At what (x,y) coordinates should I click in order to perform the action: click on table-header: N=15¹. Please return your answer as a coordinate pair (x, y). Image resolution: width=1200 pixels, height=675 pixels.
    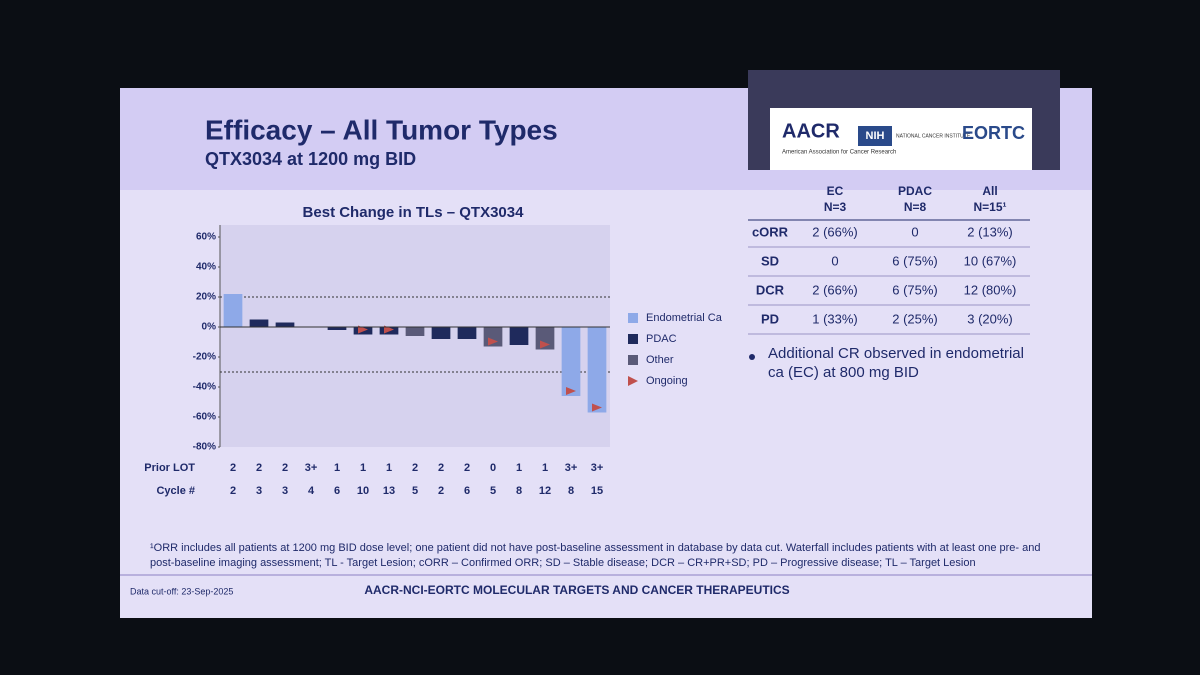
    Looking at the image, I should click on (989, 207).